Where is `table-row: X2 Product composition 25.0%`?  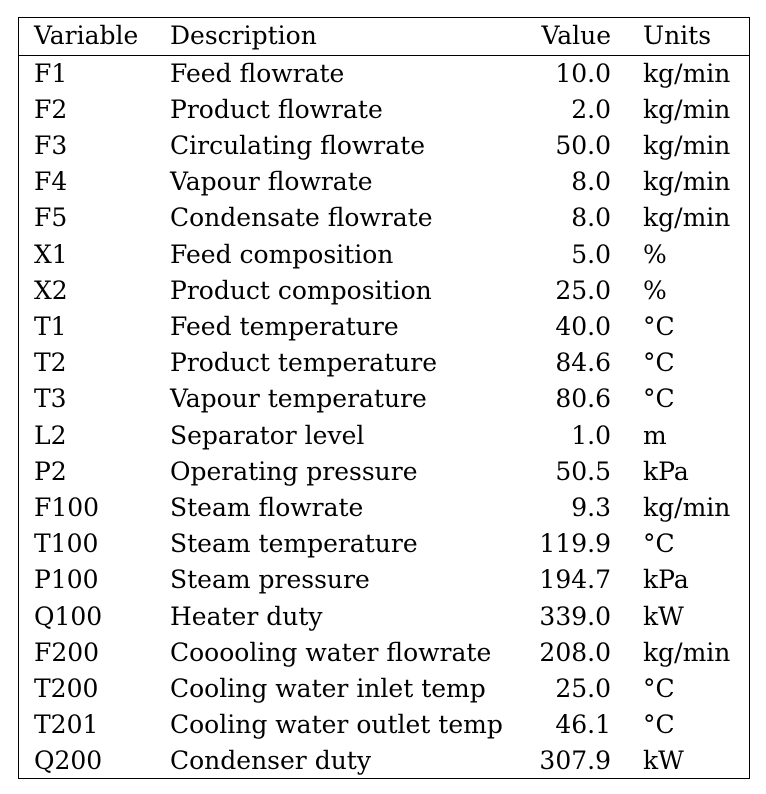
table-row: X2 Product composition 25.0% is located at coordinates (384, 291).